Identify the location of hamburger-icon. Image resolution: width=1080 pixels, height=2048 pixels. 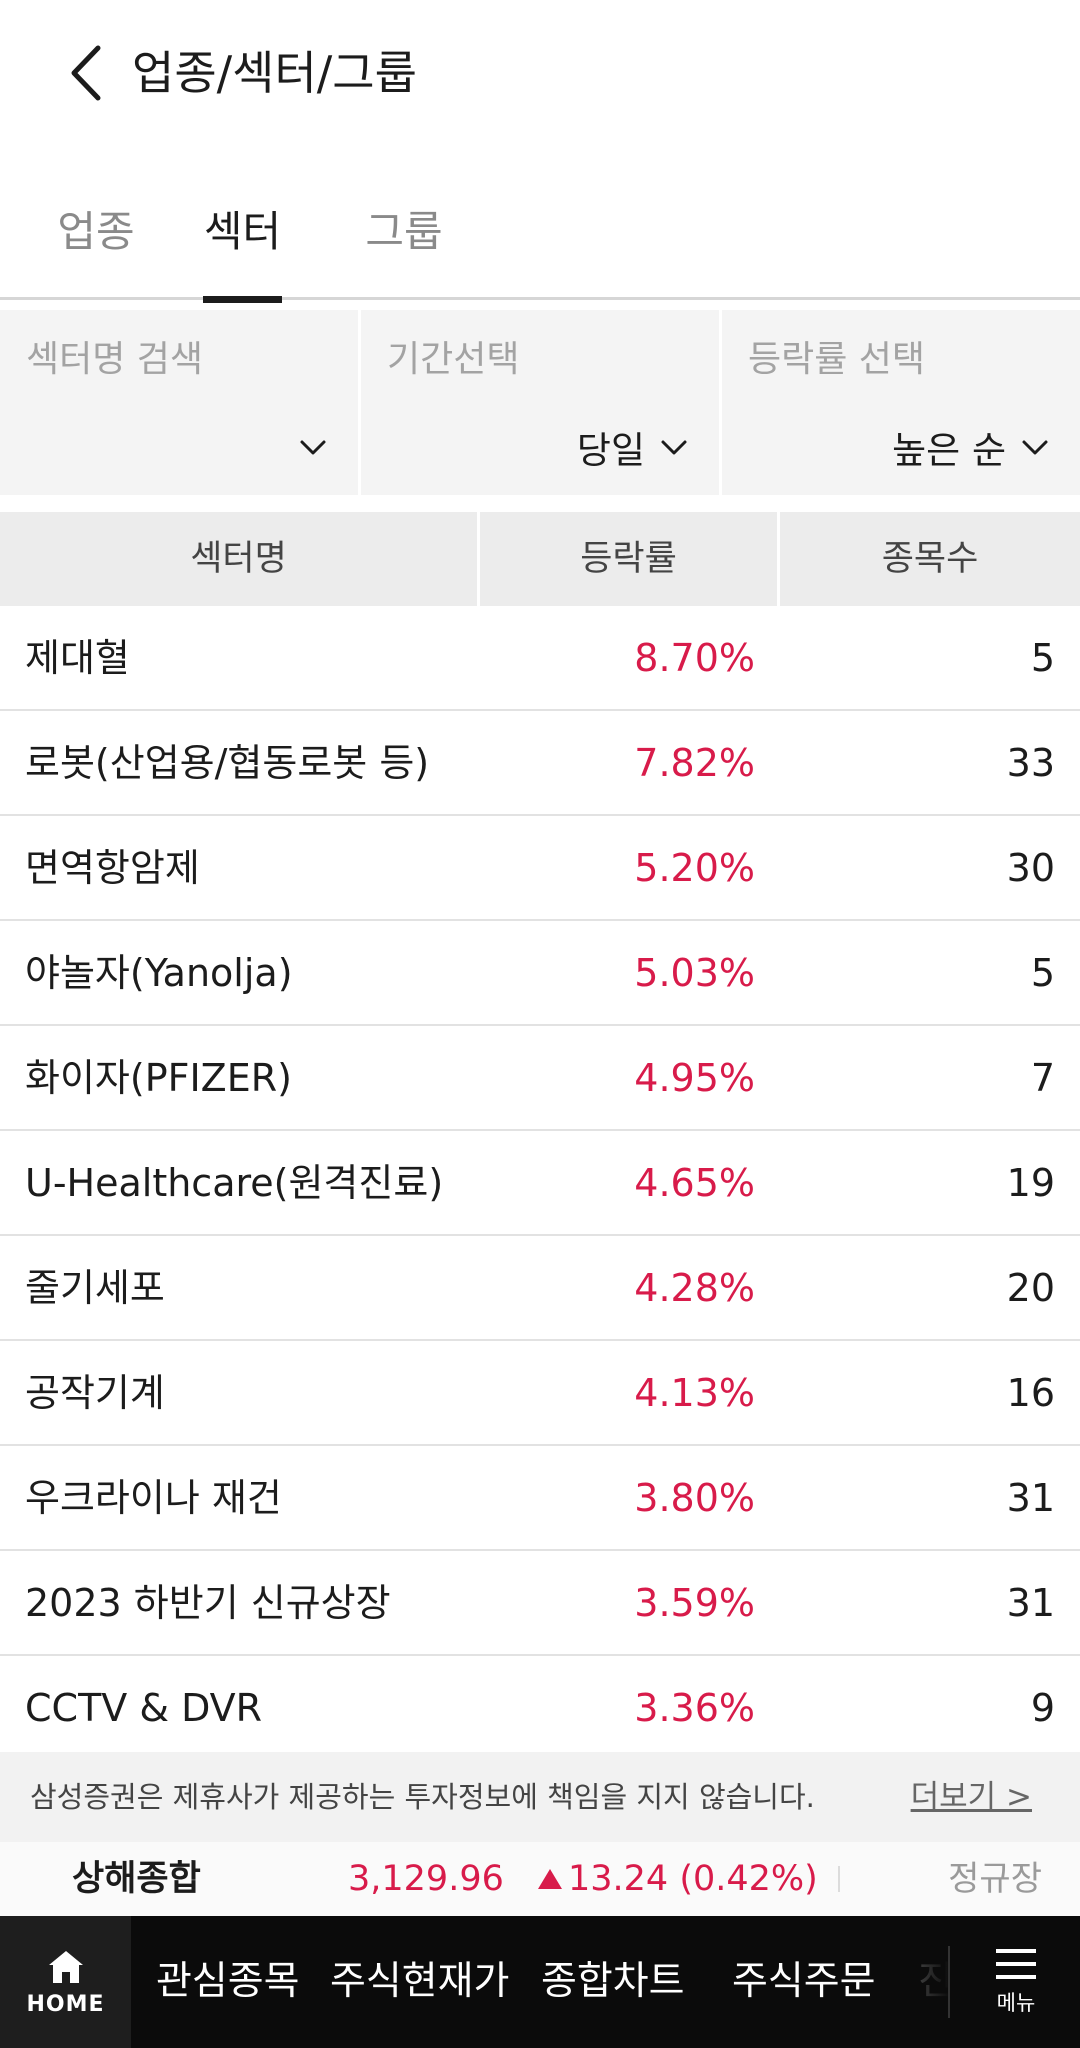
(1016, 1964).